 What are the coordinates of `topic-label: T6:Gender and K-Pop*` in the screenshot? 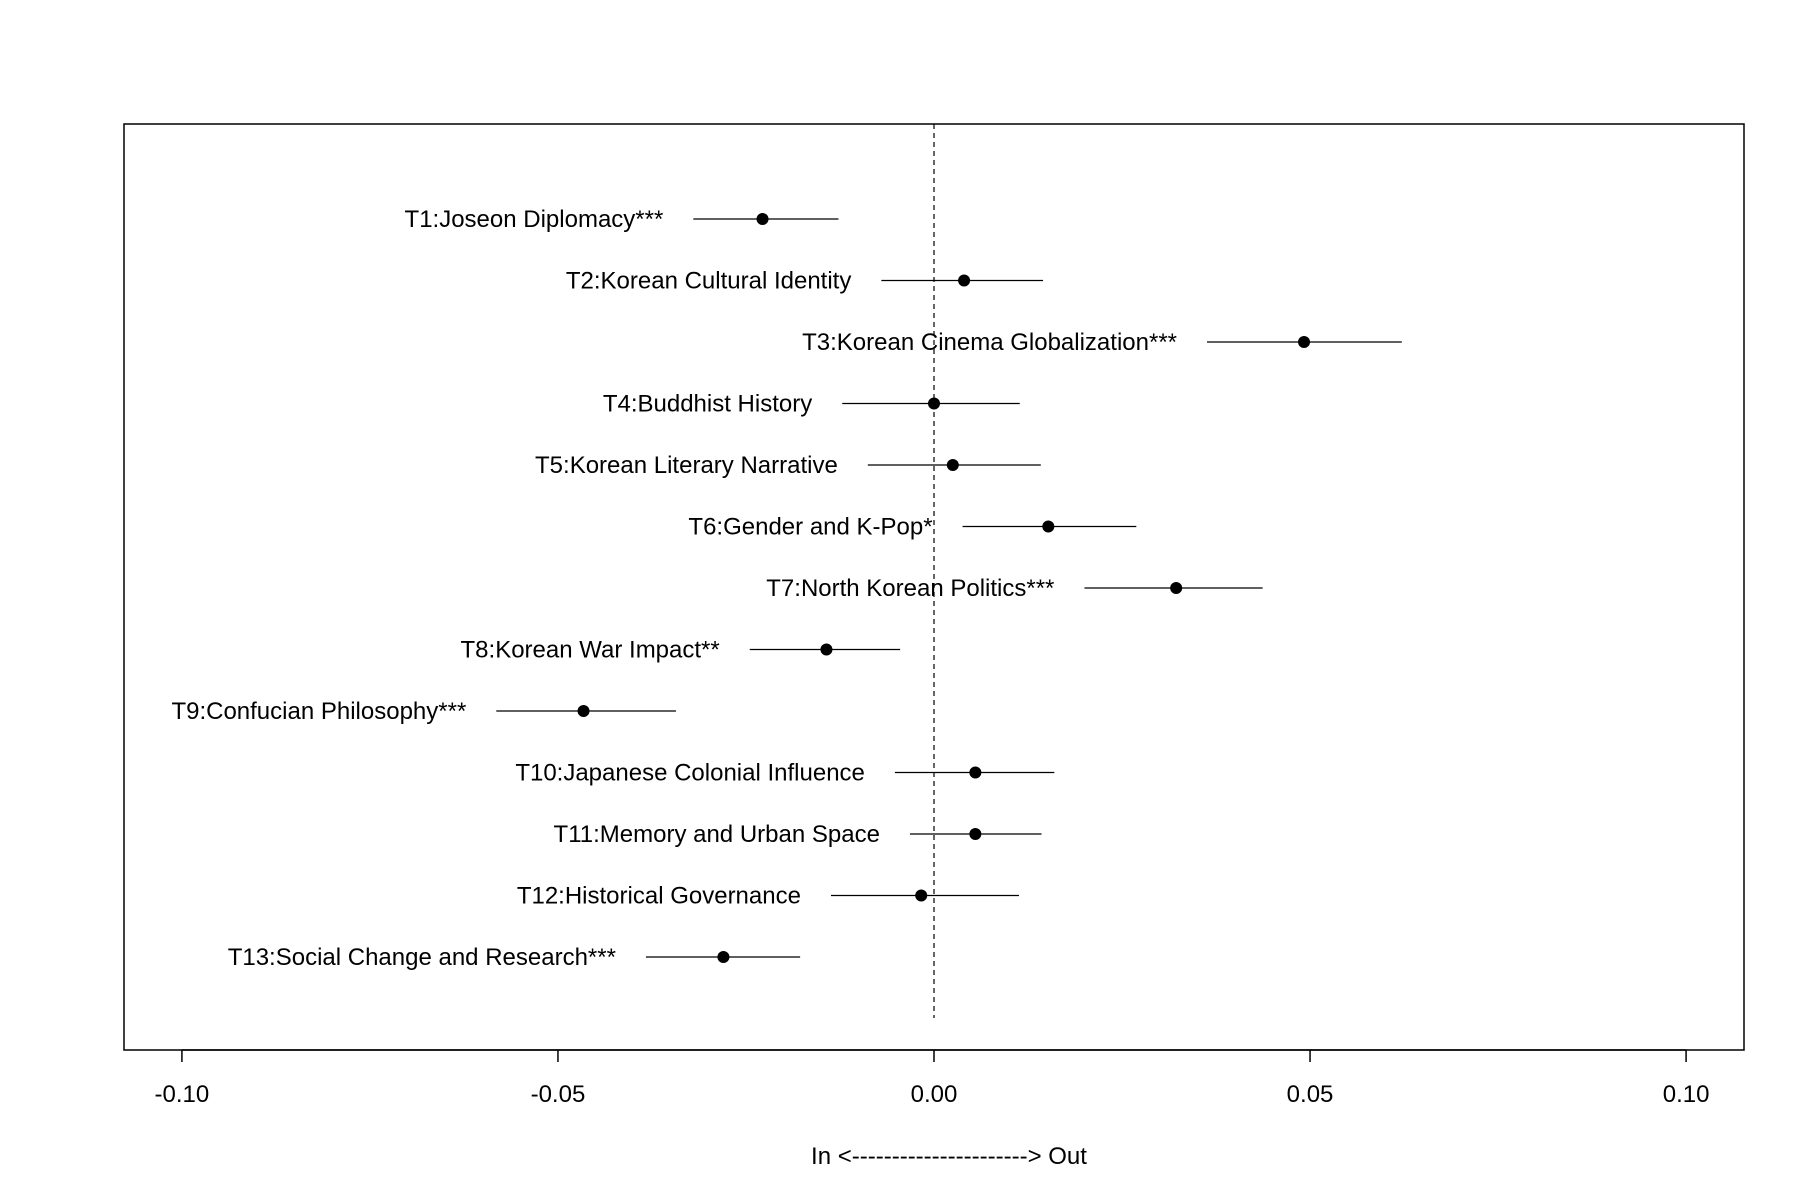 It's located at (810, 527).